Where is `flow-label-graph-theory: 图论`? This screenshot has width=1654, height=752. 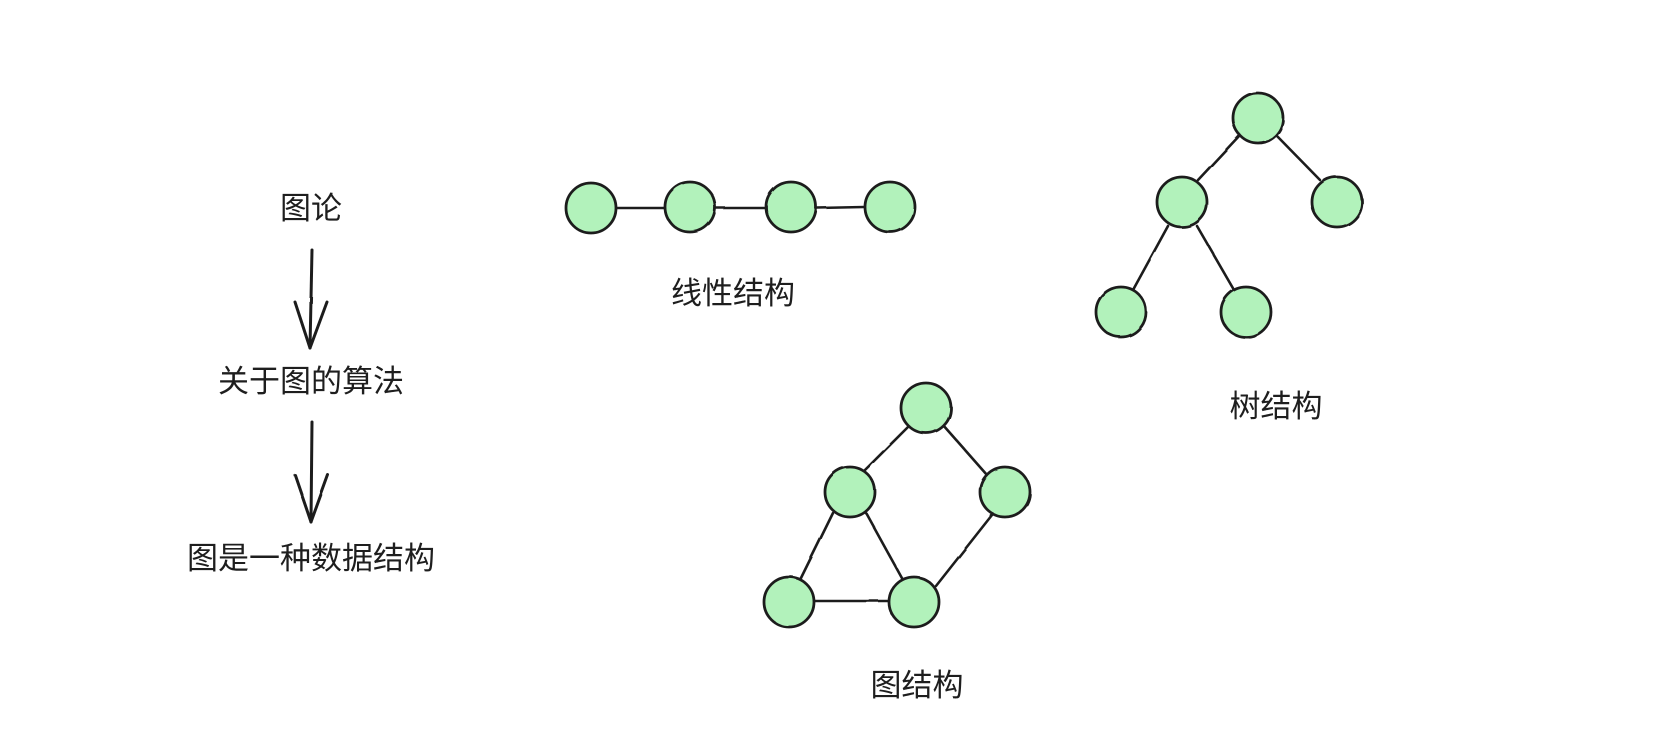
flow-label-graph-theory: 图论 is located at coordinates (311, 209).